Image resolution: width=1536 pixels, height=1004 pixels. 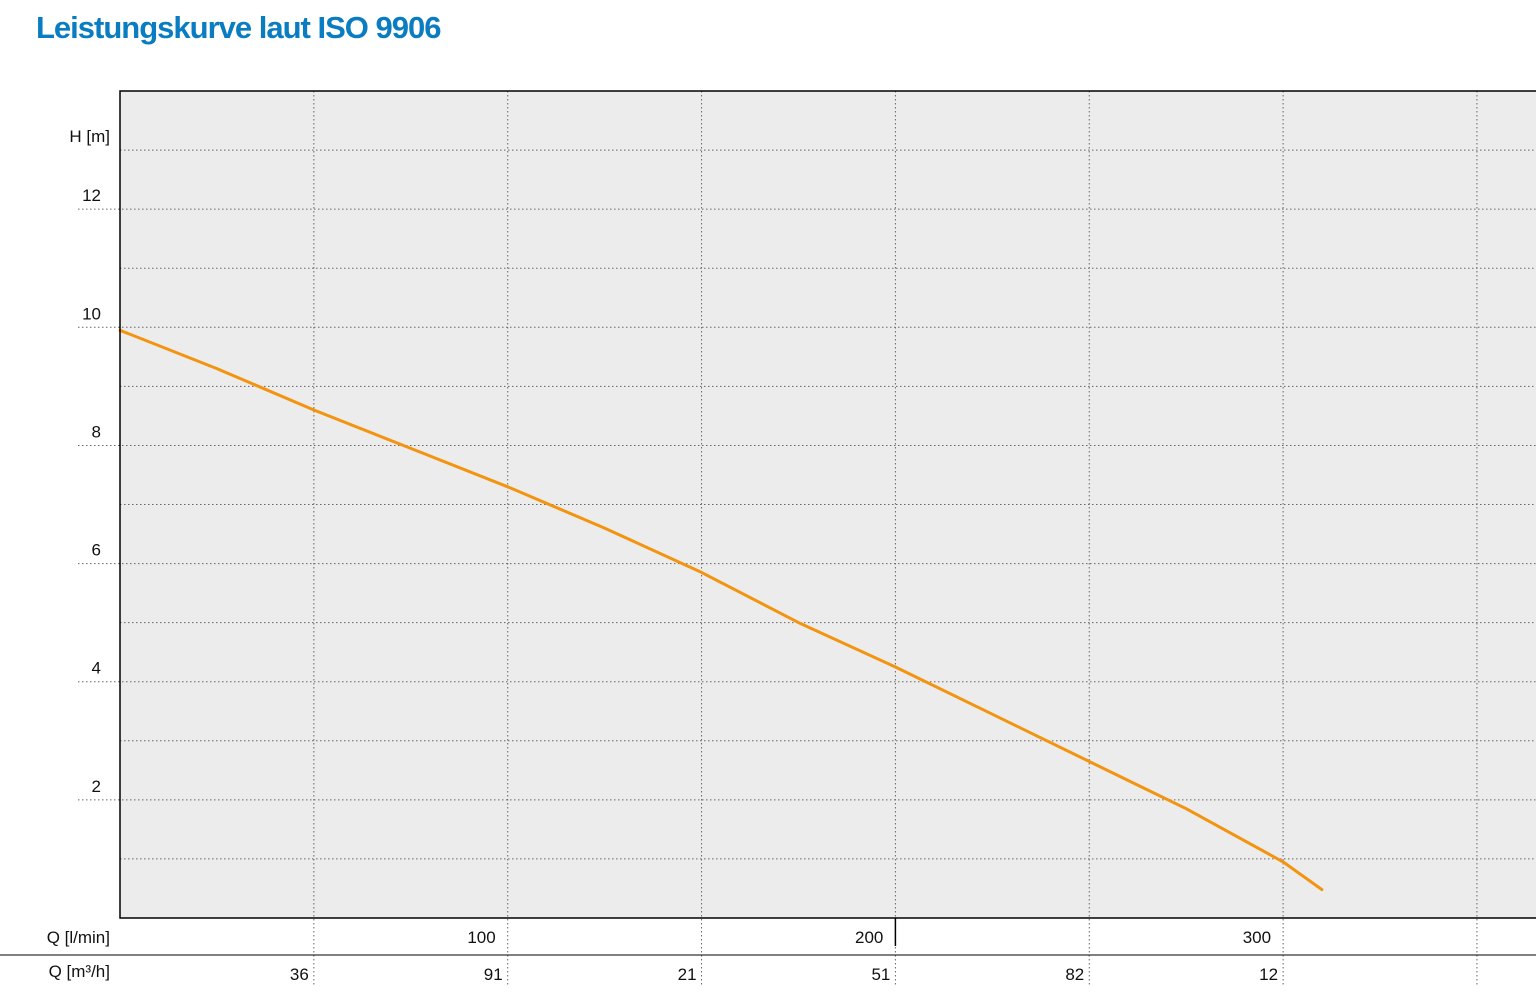 I want to click on y-tick-label: 12, so click(x=91, y=195).